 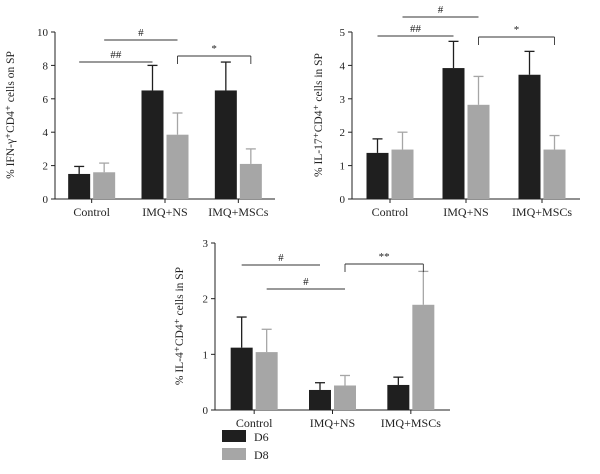 I want to click on legend-label: D8, so click(x=261, y=455).